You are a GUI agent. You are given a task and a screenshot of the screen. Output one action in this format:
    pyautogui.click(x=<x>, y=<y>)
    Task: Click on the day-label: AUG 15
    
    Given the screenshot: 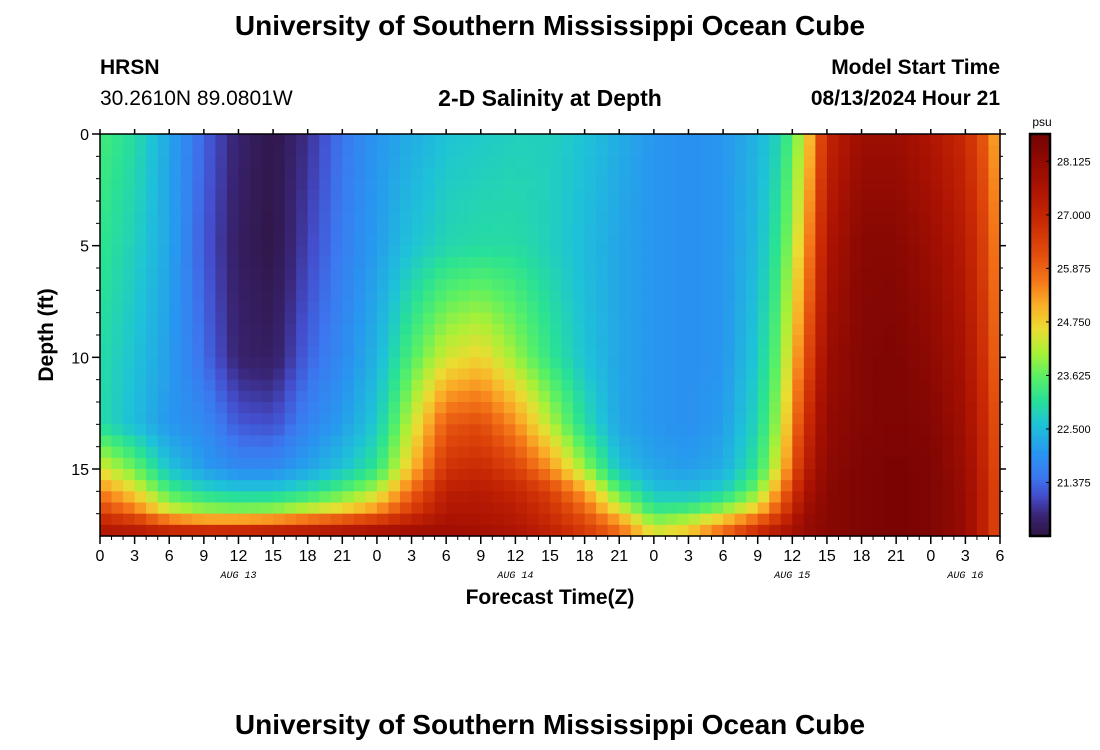 What is the action you would take?
    pyautogui.click(x=791, y=576)
    